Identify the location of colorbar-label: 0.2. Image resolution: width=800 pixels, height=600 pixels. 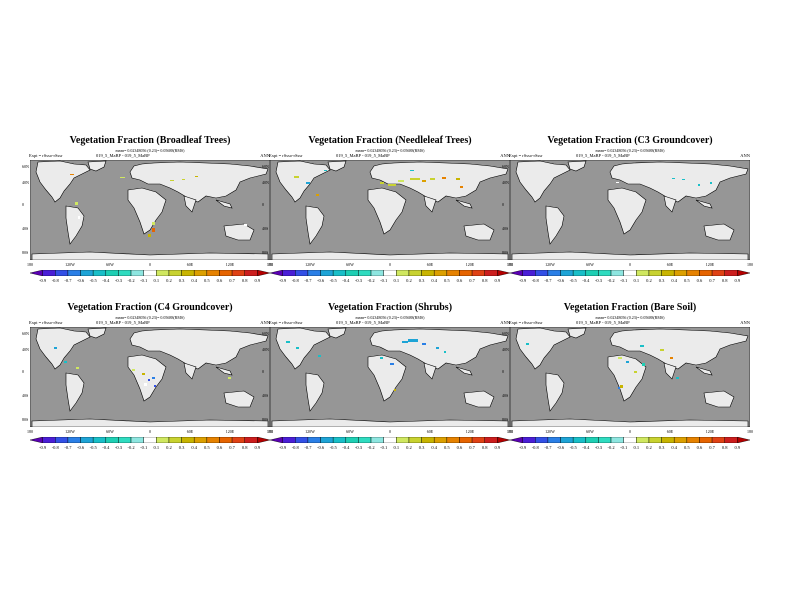
(169, 447).